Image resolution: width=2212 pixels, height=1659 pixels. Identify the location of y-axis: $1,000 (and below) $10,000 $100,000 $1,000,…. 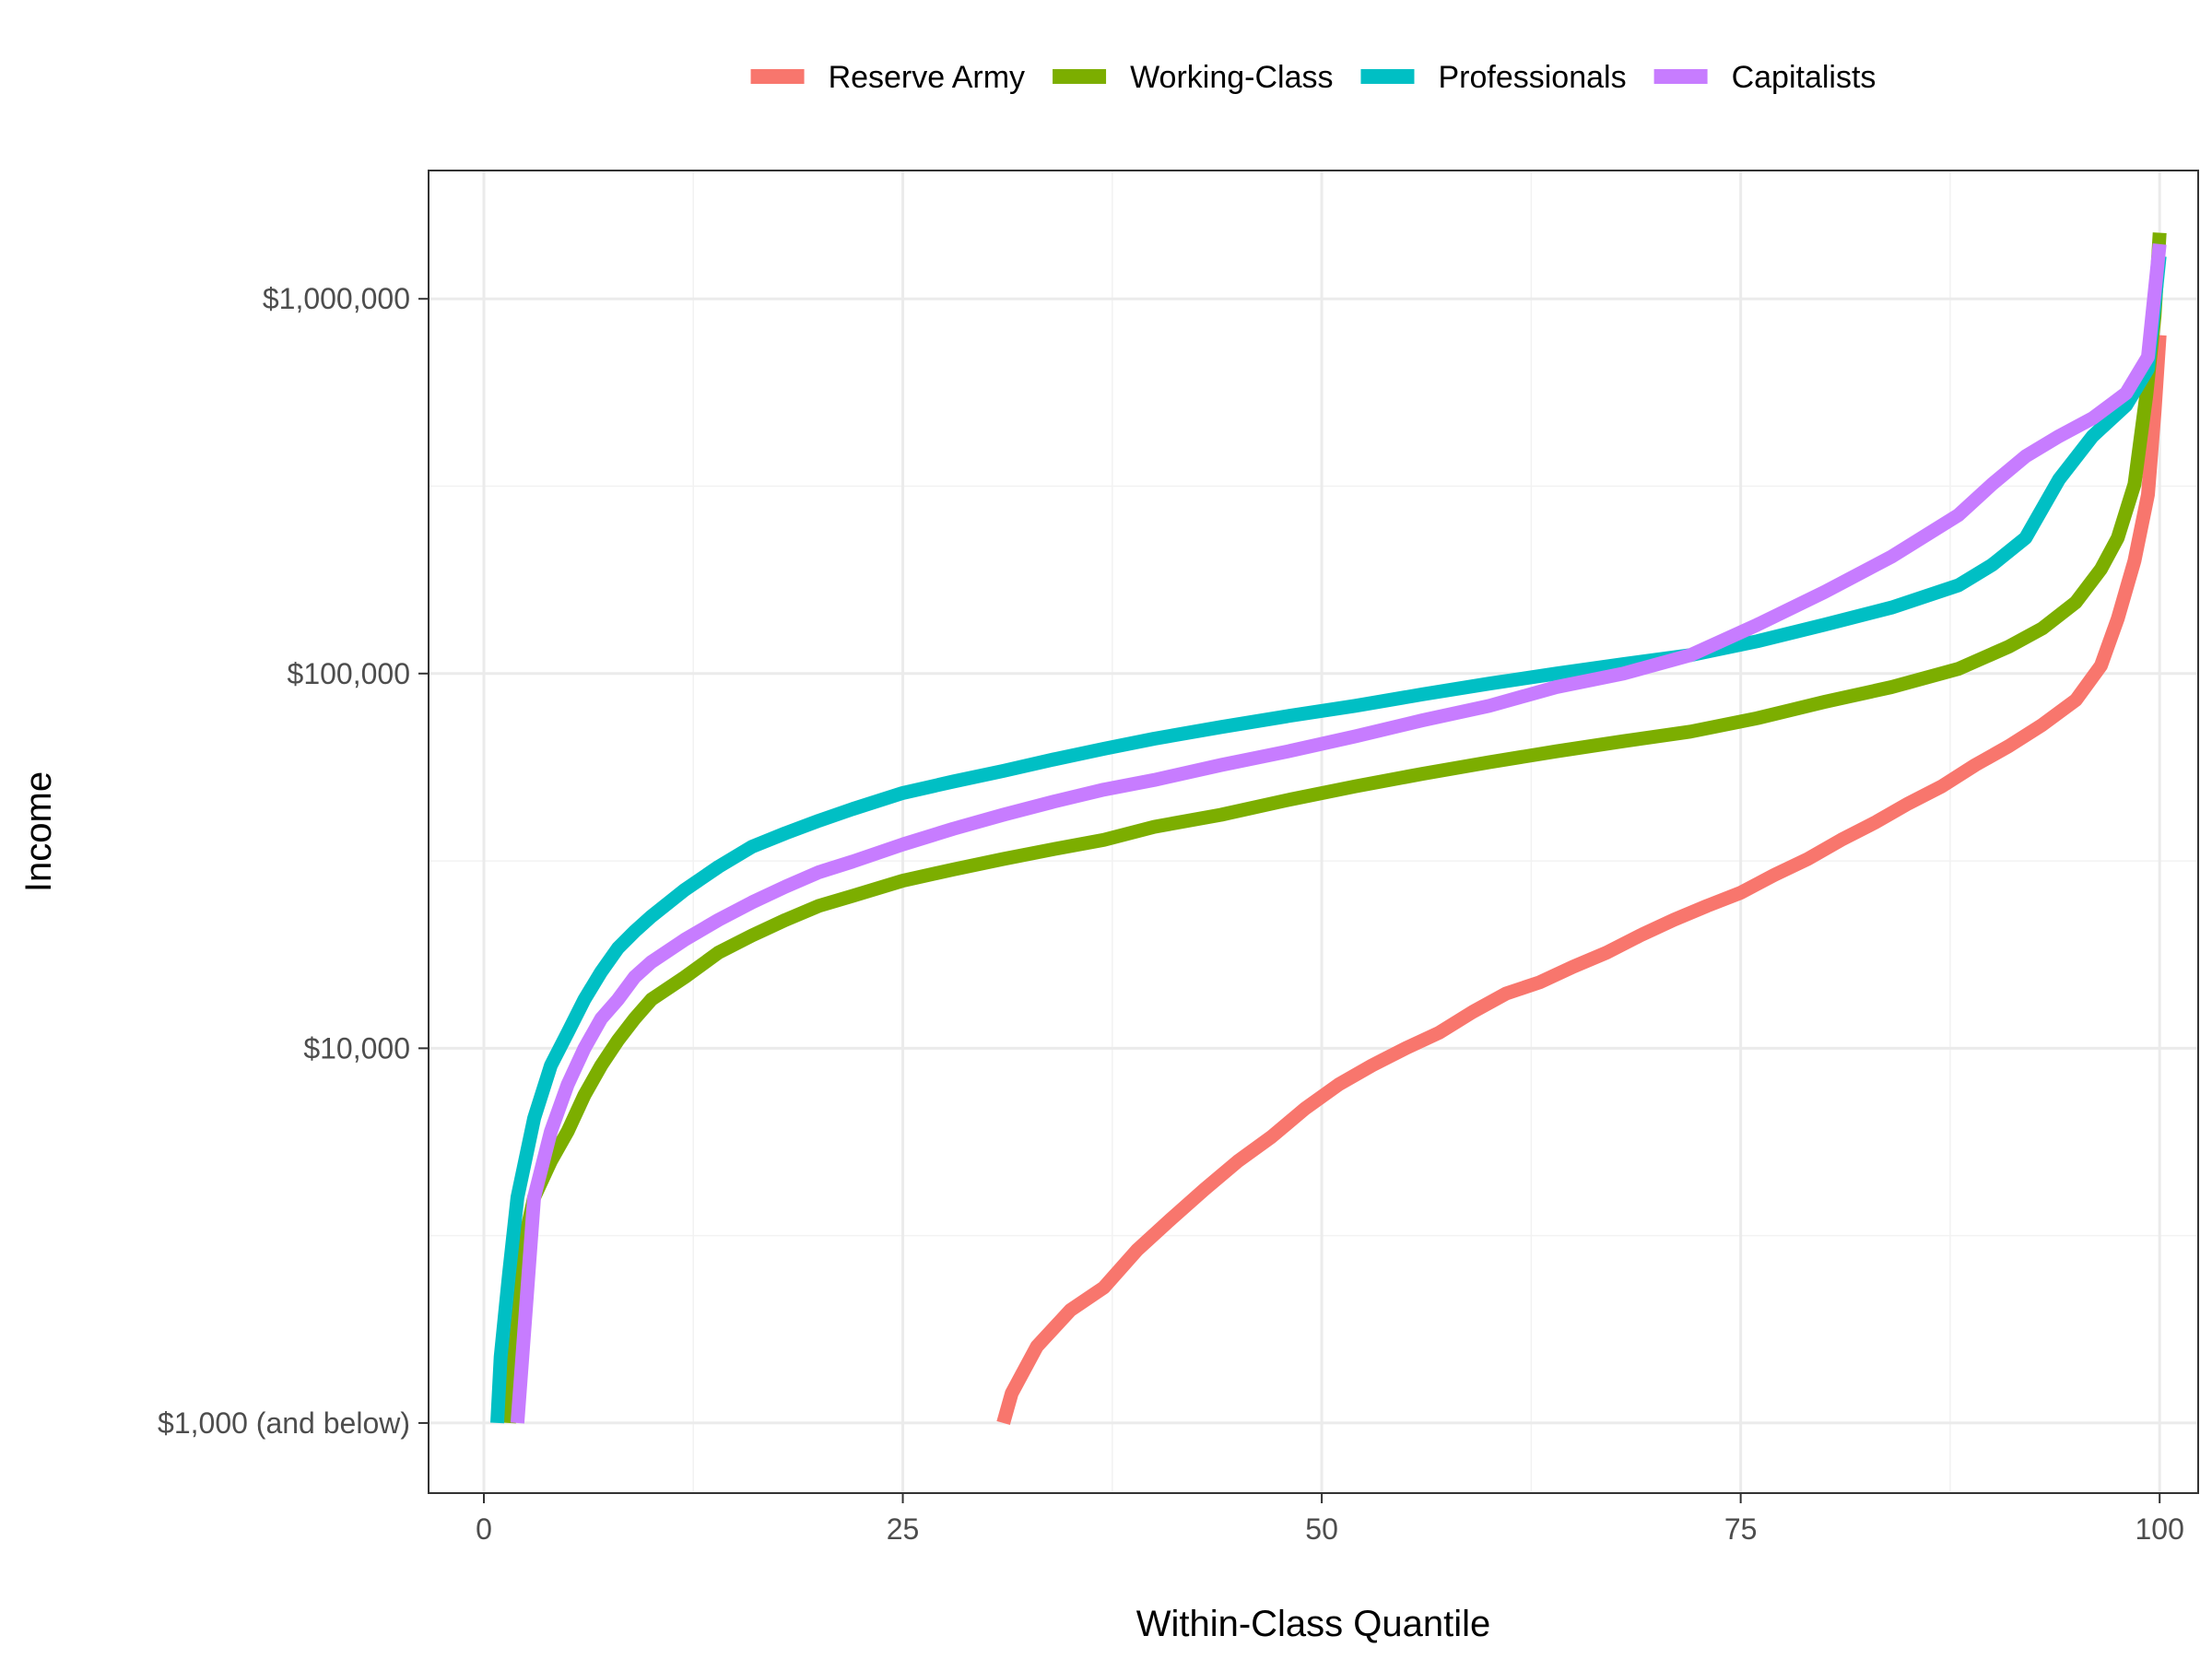
(293, 861).